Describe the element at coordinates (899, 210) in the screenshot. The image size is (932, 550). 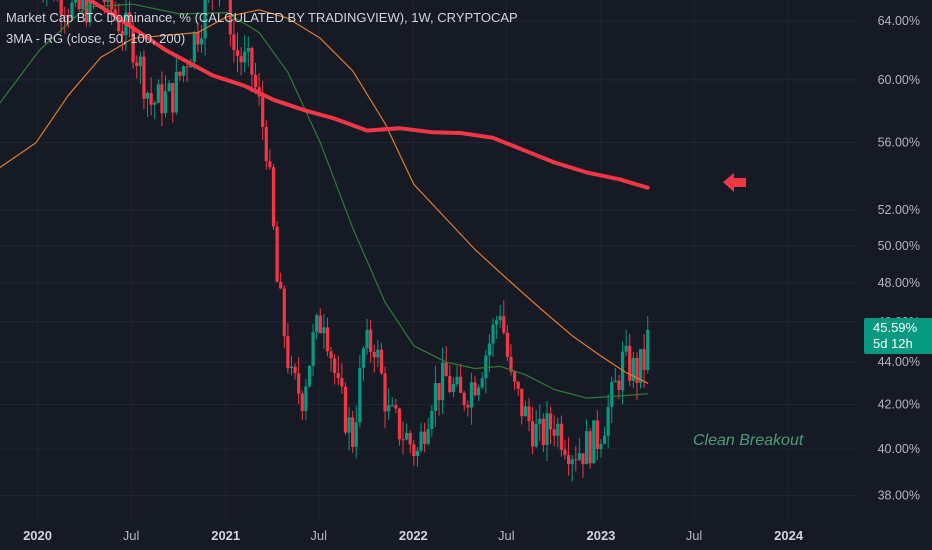
I see `y-tick-label: 52.00%` at that location.